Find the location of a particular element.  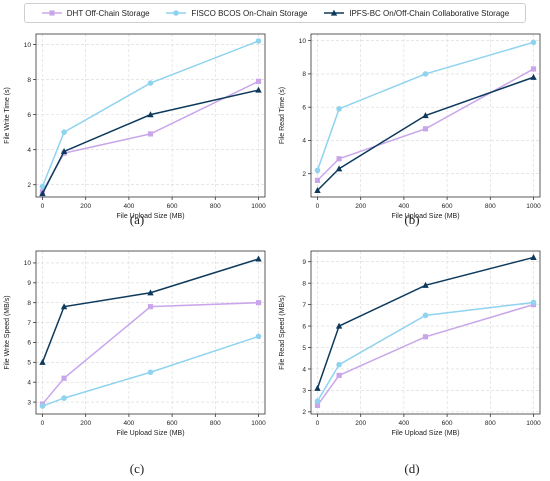

y-tick-label: 3 is located at coordinates (29, 402).